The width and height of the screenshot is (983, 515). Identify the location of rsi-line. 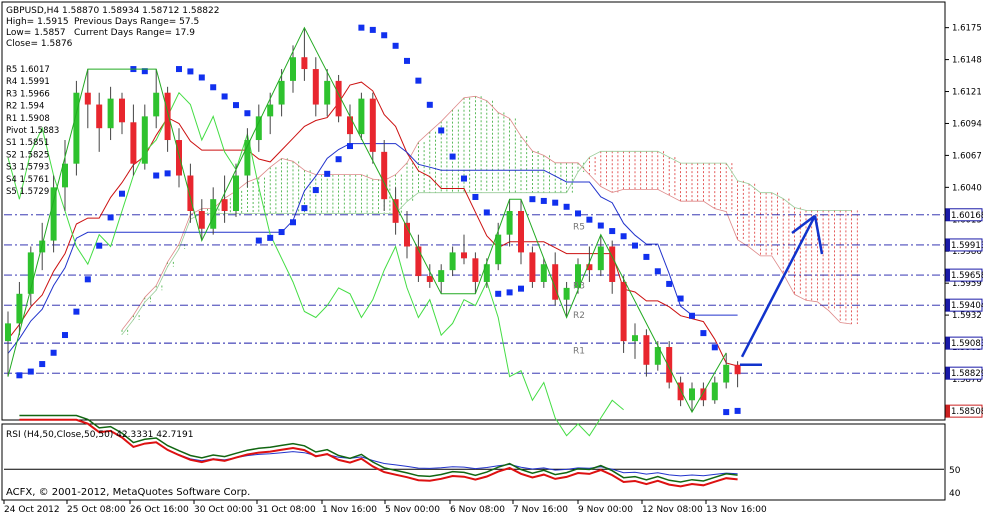
(378, 453).